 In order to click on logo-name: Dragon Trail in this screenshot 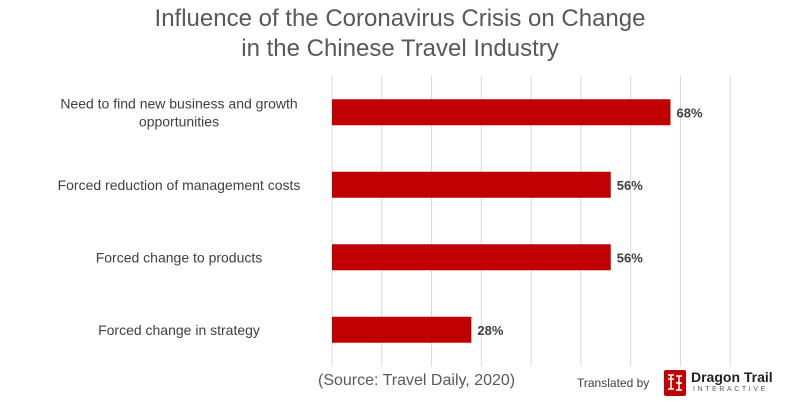, I will do `click(732, 377)`.